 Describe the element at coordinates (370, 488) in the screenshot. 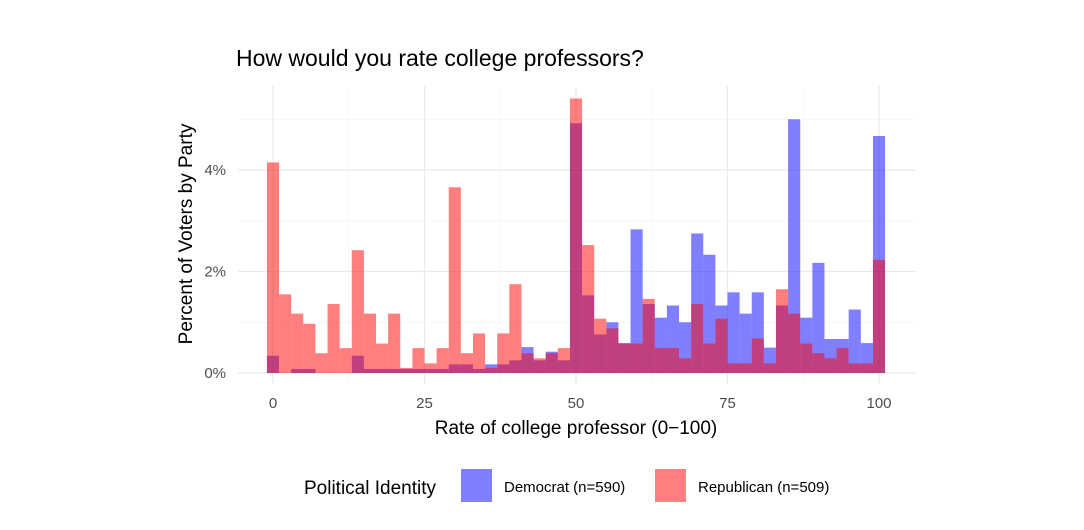

I see `legend-title: Political Identity` at that location.